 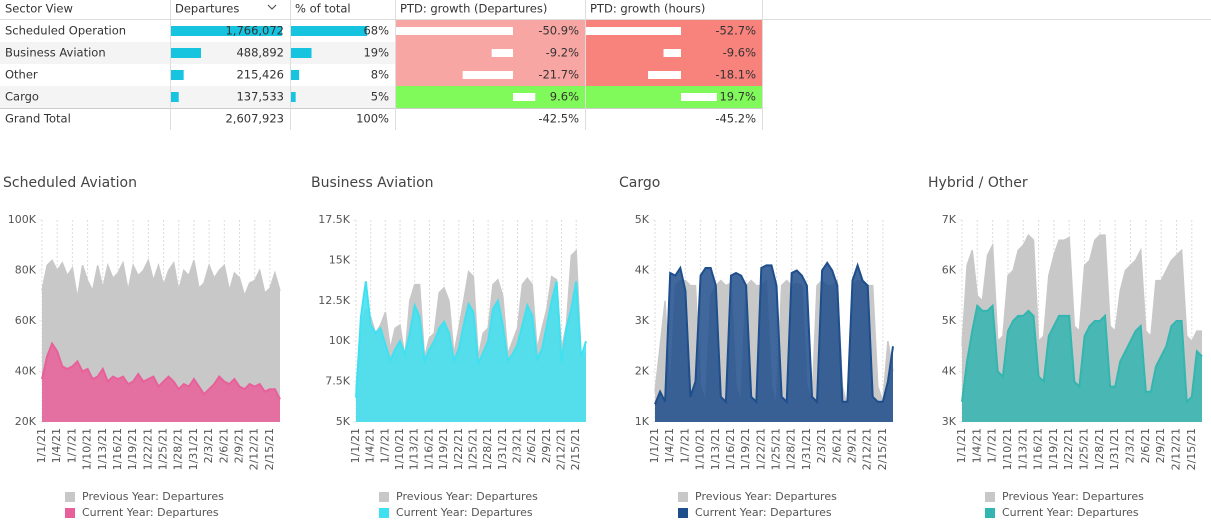 What do you see at coordinates (38, 119) in the screenshot?
I see `row-label: Grand Total` at bounding box center [38, 119].